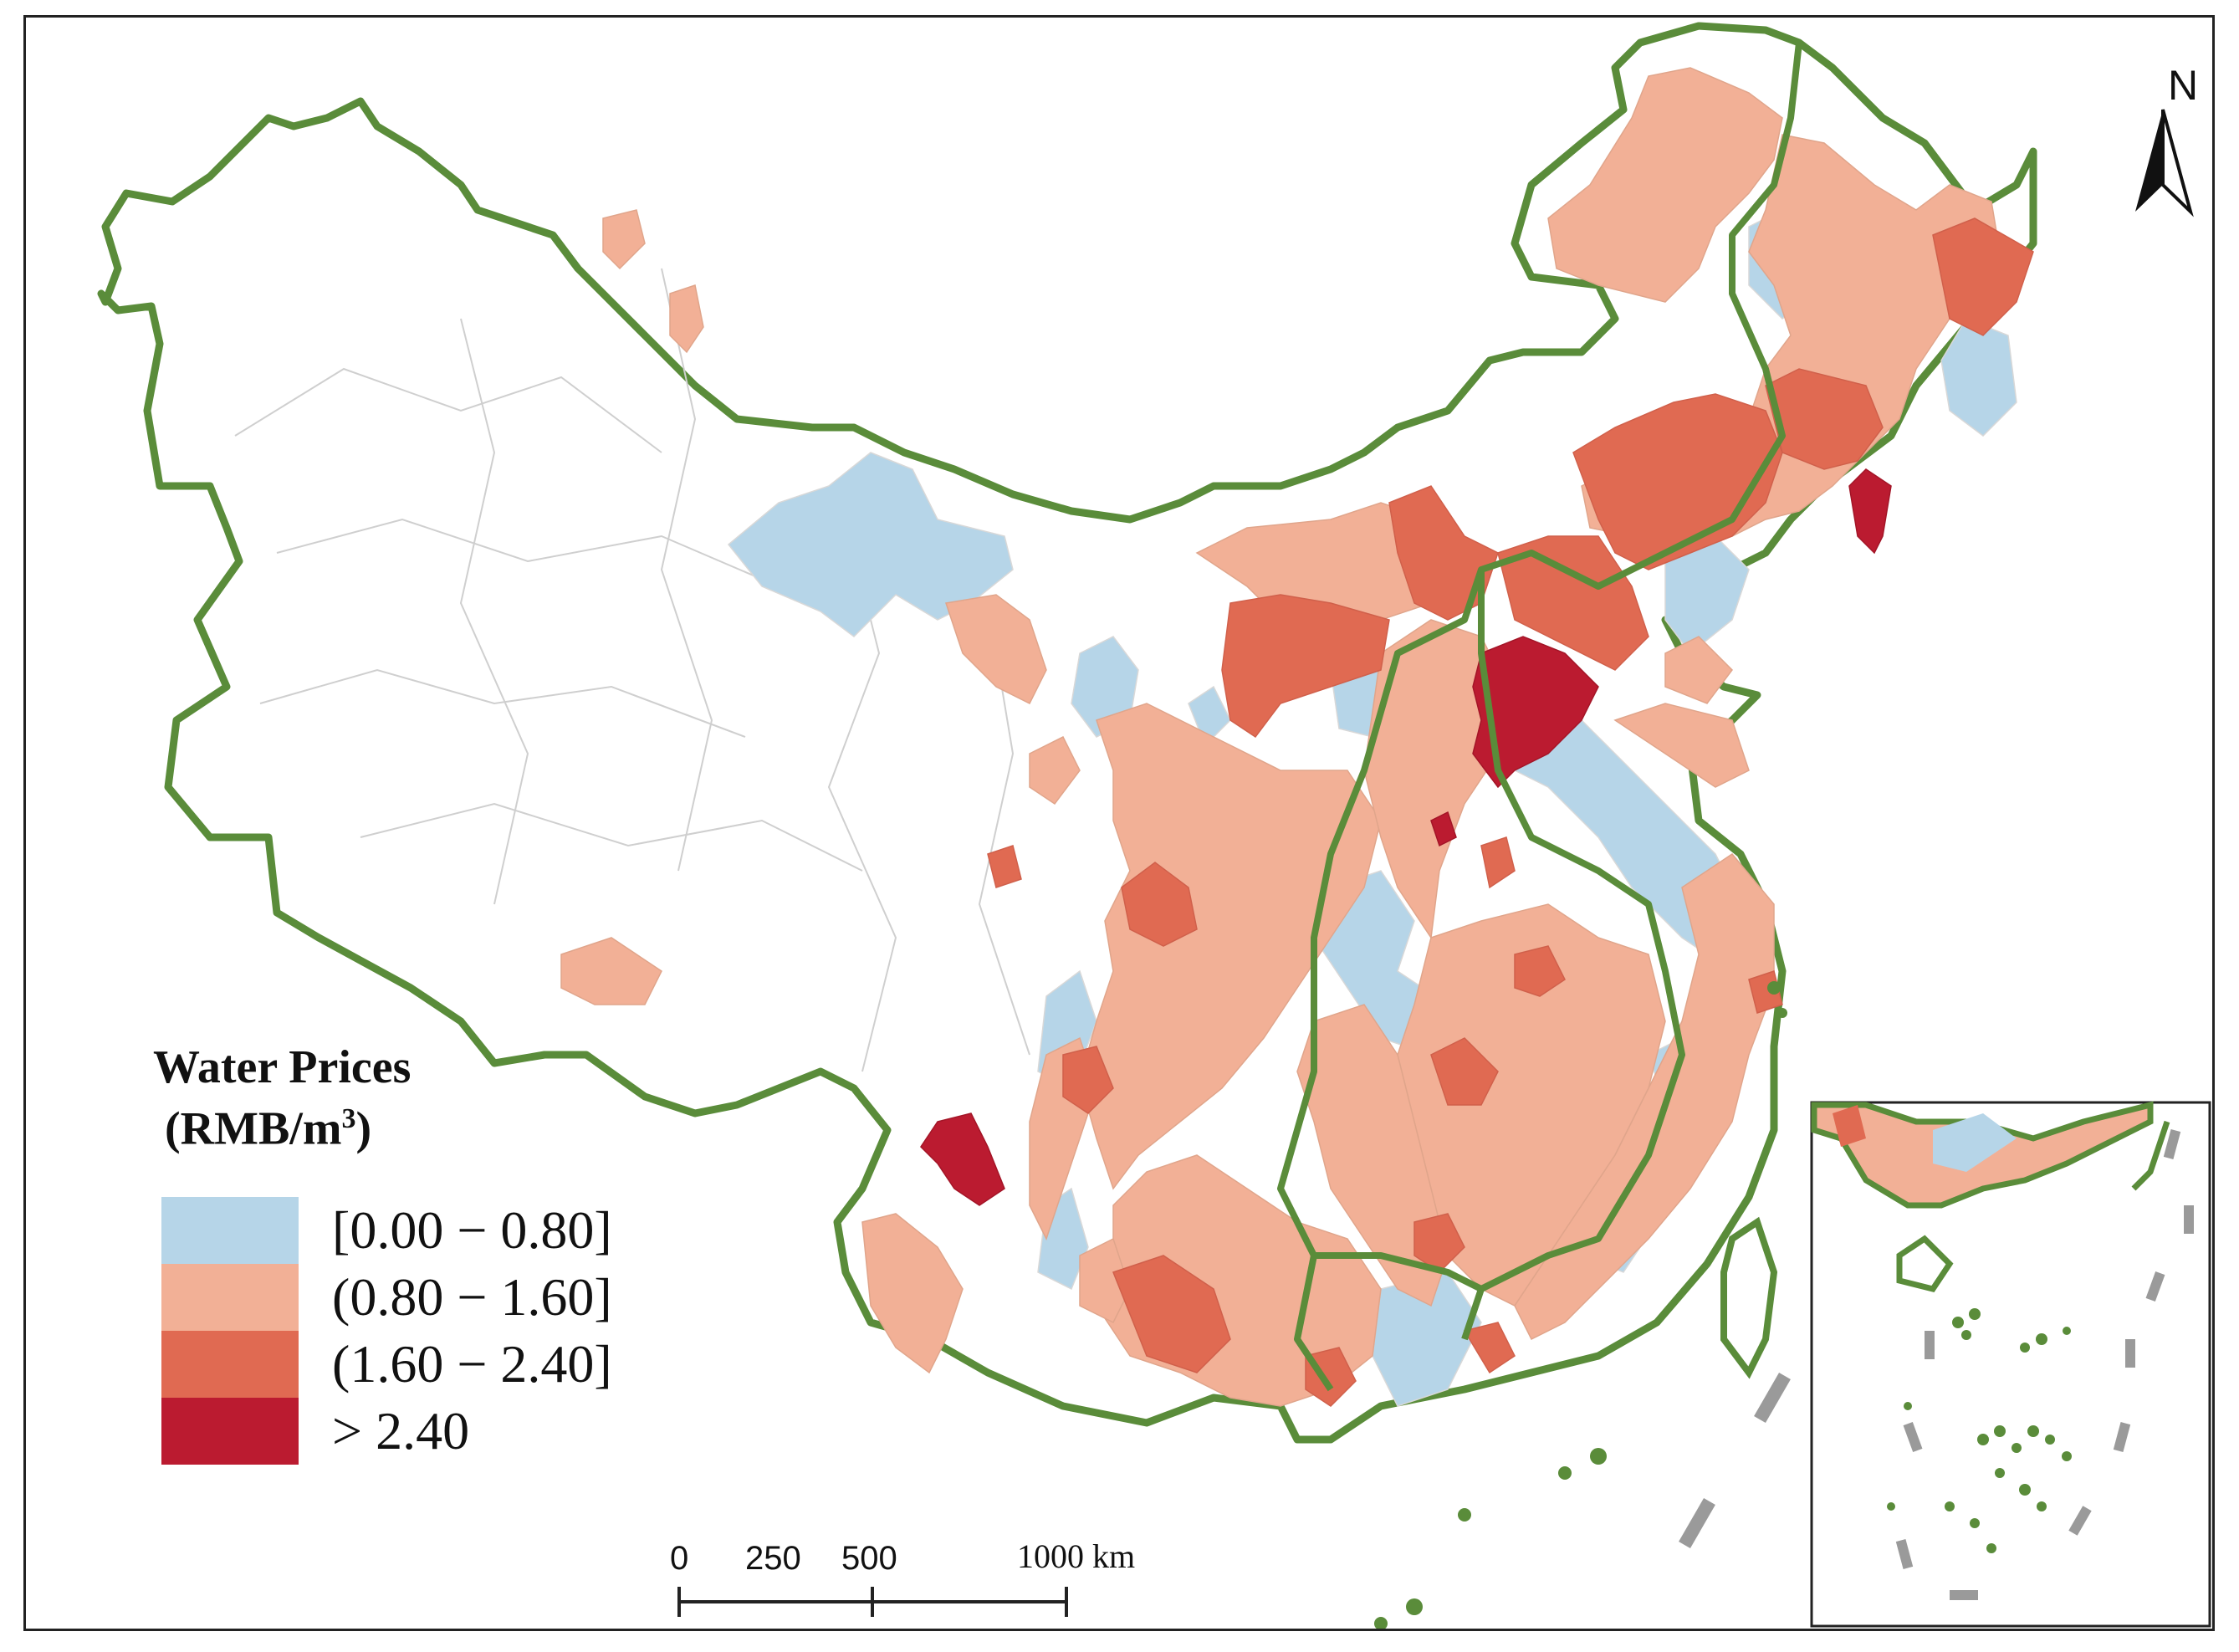 The height and width of the screenshot is (1652, 2239). What do you see at coordinates (872, 1602) in the screenshot?
I see `scale-bar` at bounding box center [872, 1602].